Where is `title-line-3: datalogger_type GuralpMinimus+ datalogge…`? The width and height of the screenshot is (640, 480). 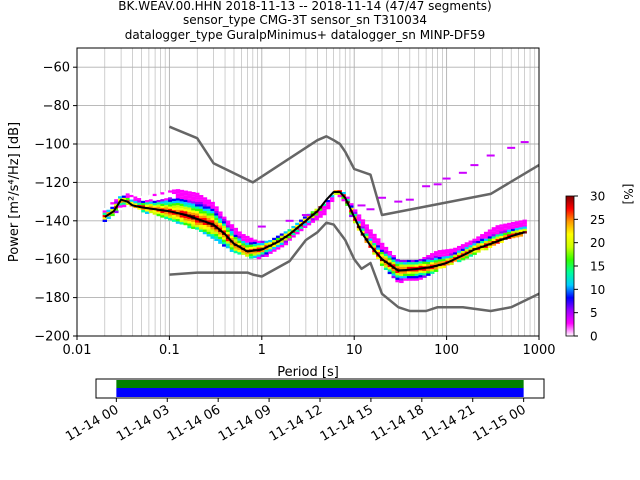 title-line-3: datalogger_type GuralpMinimus+ datalogge… is located at coordinates (305, 35).